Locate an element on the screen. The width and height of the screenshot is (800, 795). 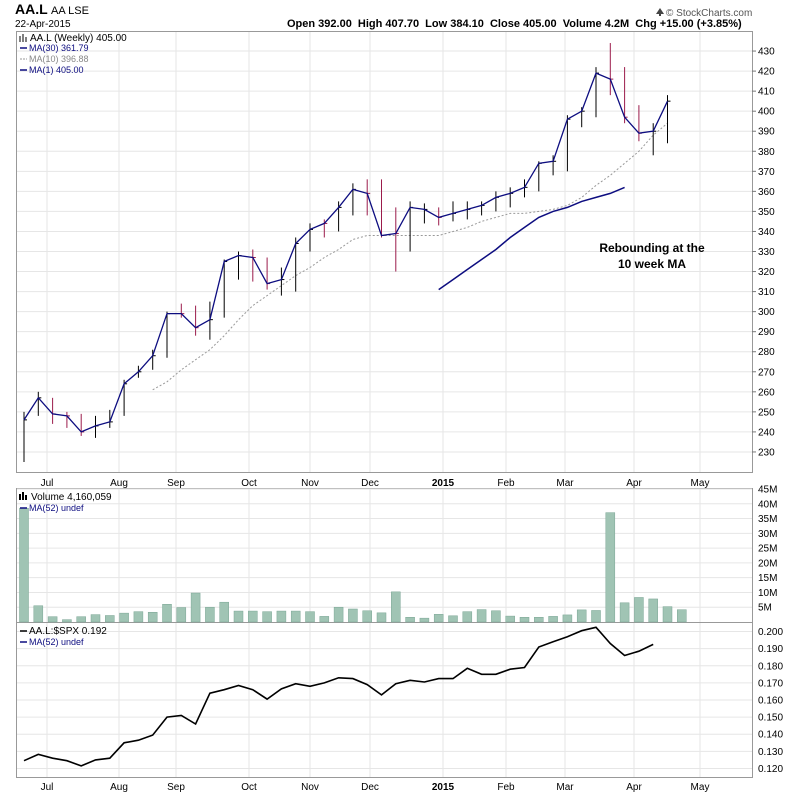
price-x-tick-label: Mar is located at coordinates (565, 483).